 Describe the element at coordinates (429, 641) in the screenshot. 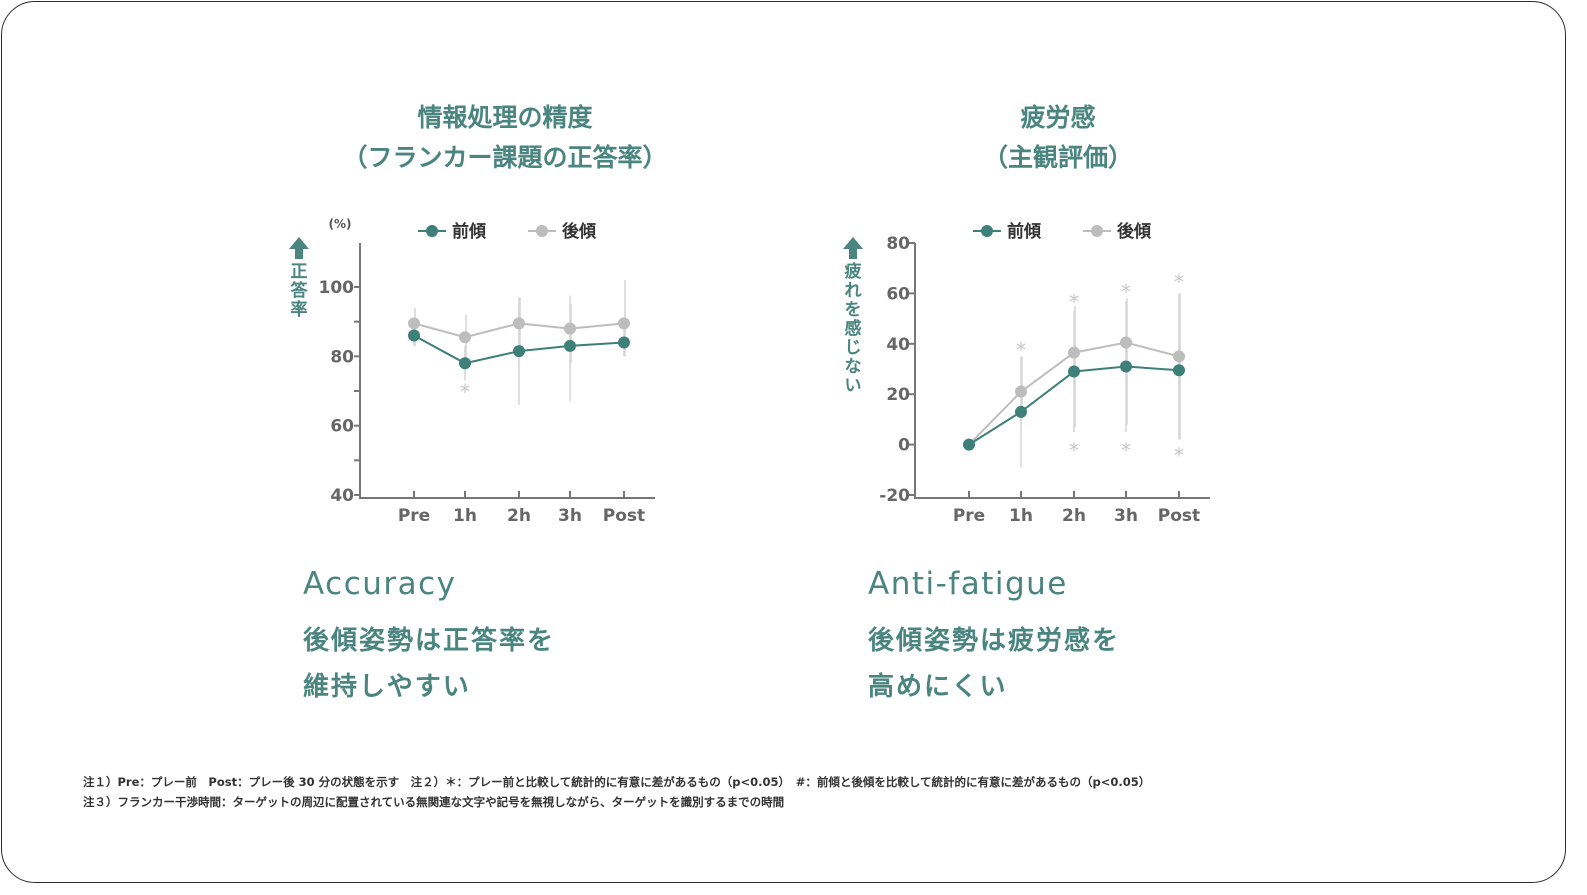

I see `chart1-message-line1: 後傾姿勢は正答率を` at that location.